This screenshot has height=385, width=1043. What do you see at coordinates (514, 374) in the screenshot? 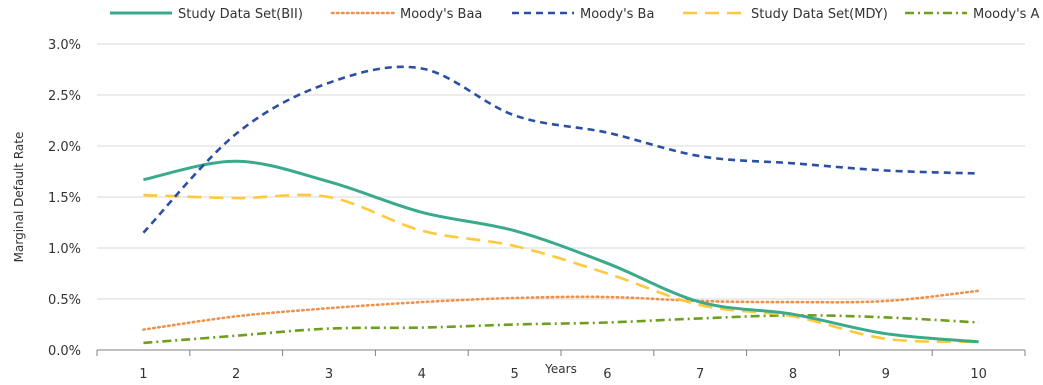
I see `x-tick-label: 5` at bounding box center [514, 374].